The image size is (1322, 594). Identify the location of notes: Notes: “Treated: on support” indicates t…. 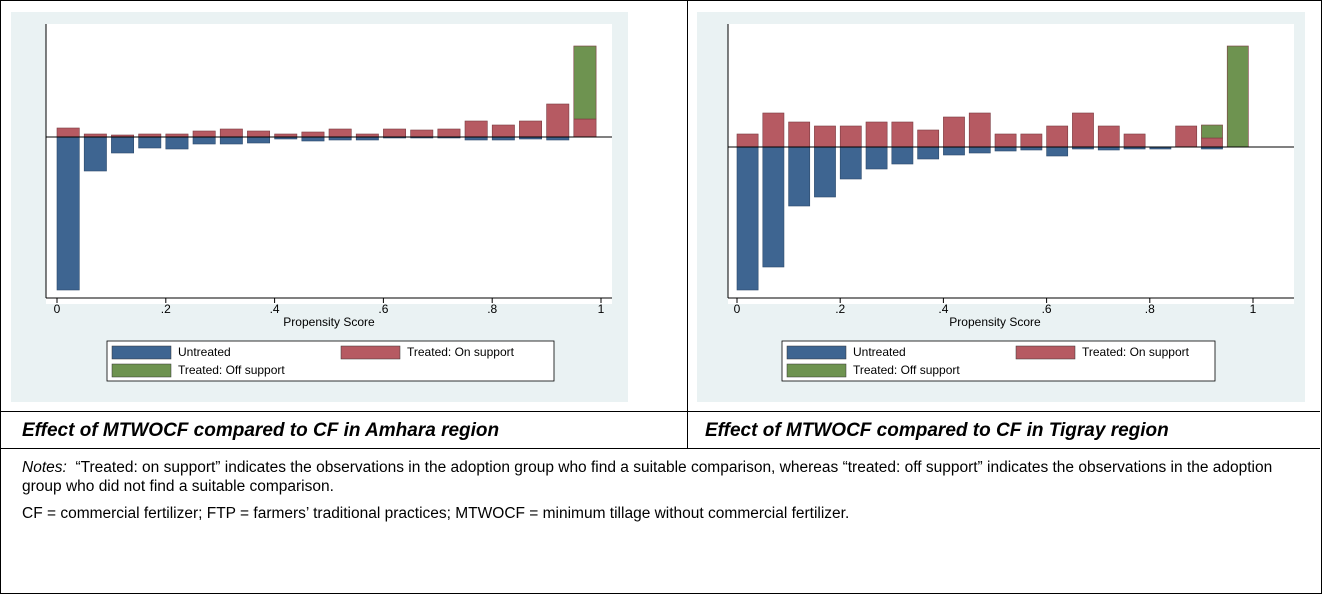
(657, 494).